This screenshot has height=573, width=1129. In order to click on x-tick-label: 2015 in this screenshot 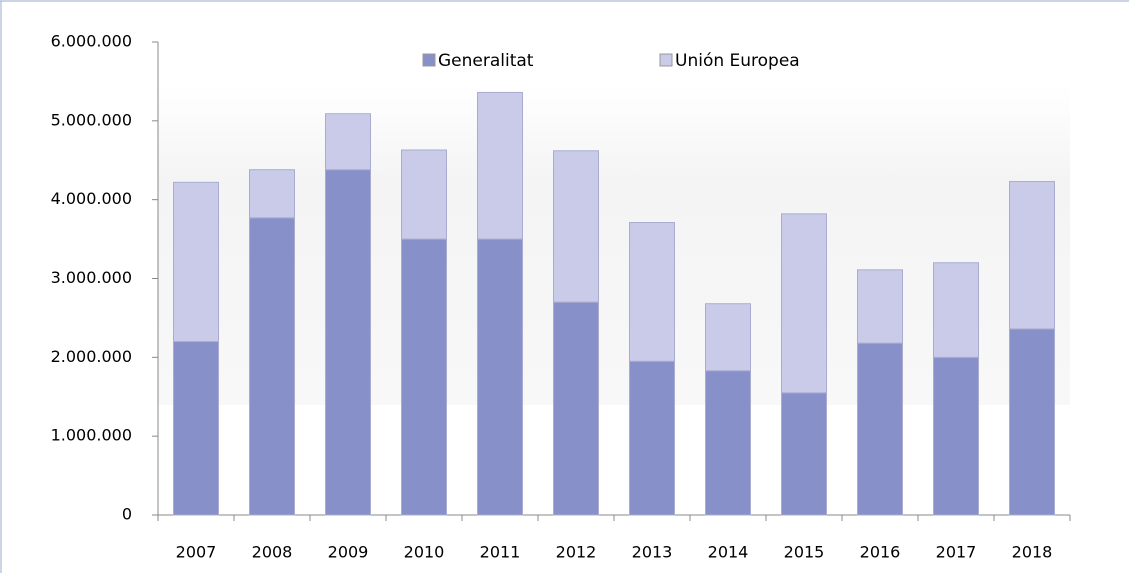, I will do `click(804, 552)`.